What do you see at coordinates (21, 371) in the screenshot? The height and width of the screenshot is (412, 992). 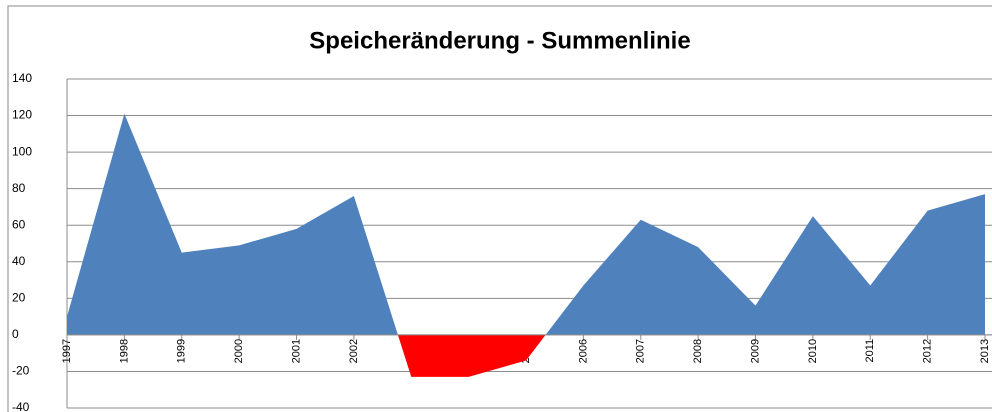 I see `y-tick-label: -20` at bounding box center [21, 371].